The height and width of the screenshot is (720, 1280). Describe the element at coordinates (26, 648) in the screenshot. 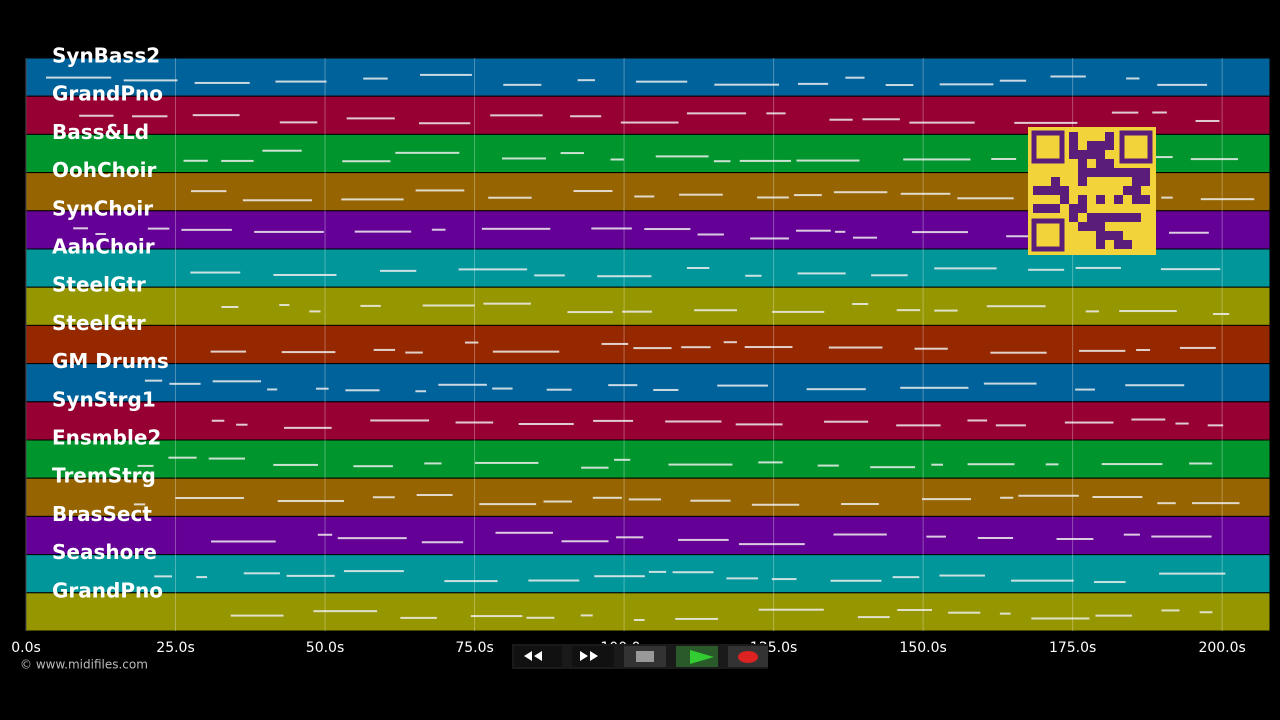

I see `x-tick-label: 0.0s` at that location.